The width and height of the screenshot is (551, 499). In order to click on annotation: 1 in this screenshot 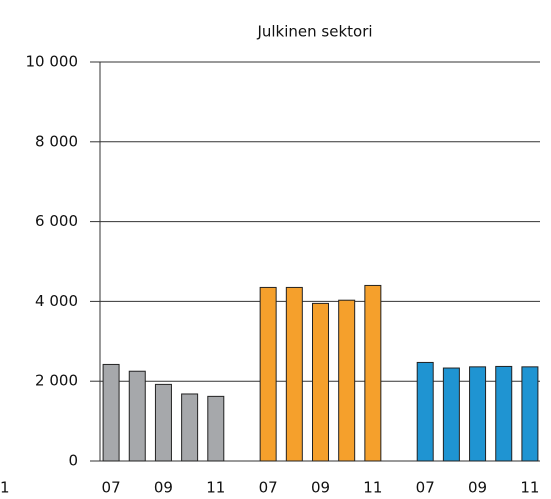, I will do `click(5, 488)`.